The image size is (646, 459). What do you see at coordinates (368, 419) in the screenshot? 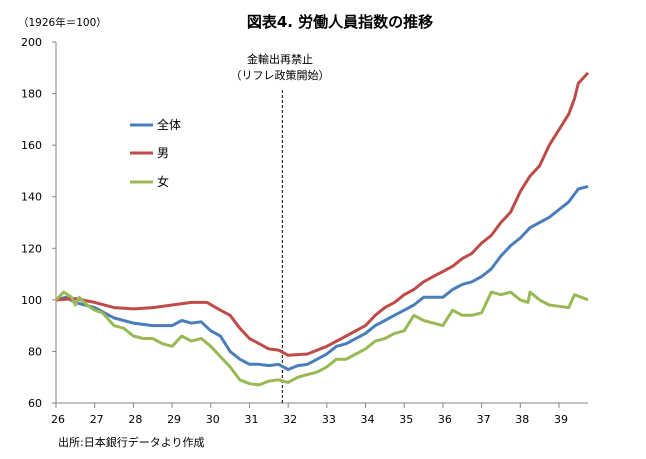
I see `x-tick-label: 34` at bounding box center [368, 419].